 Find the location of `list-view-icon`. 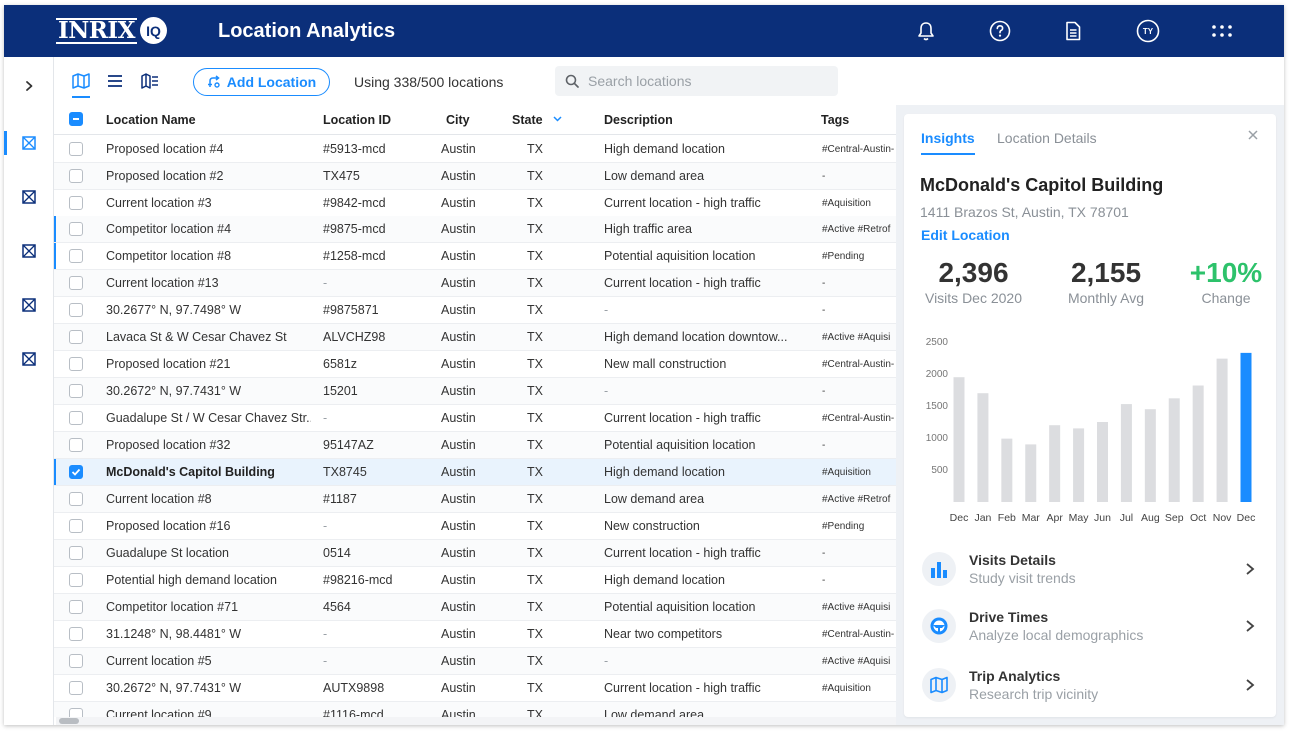

list-view-icon is located at coordinates (115, 81).